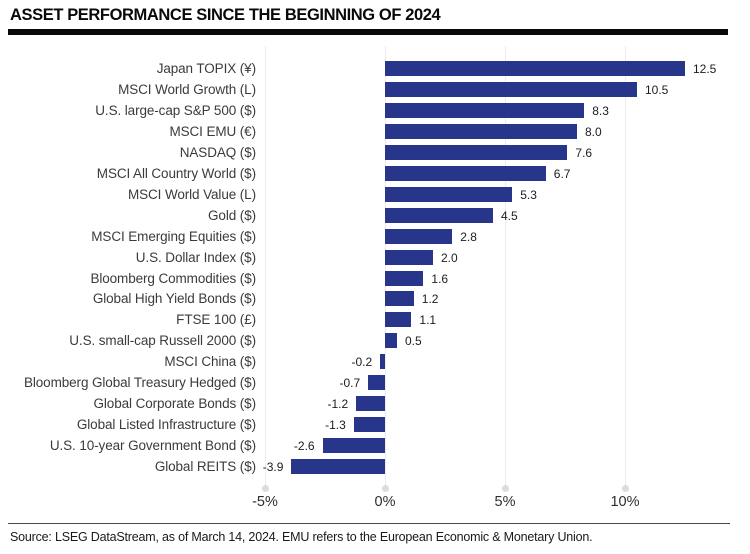 This screenshot has height=554, width=750. What do you see at coordinates (625, 502) in the screenshot?
I see `x-axis-tick-label: 10%` at bounding box center [625, 502].